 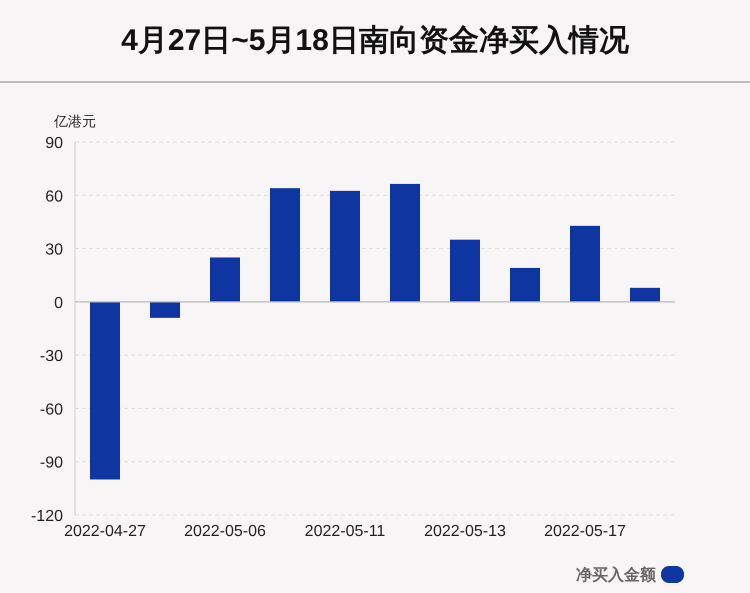 What do you see at coordinates (585, 531) in the screenshot?
I see `x-tick-label: 2022-05-17` at bounding box center [585, 531].